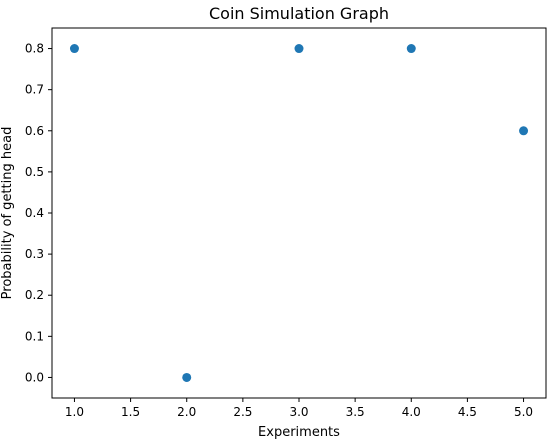 Image resolution: width=549 pixels, height=439 pixels. What do you see at coordinates (34, 49) in the screenshot?
I see `y-tick-label: 0.8` at bounding box center [34, 49].